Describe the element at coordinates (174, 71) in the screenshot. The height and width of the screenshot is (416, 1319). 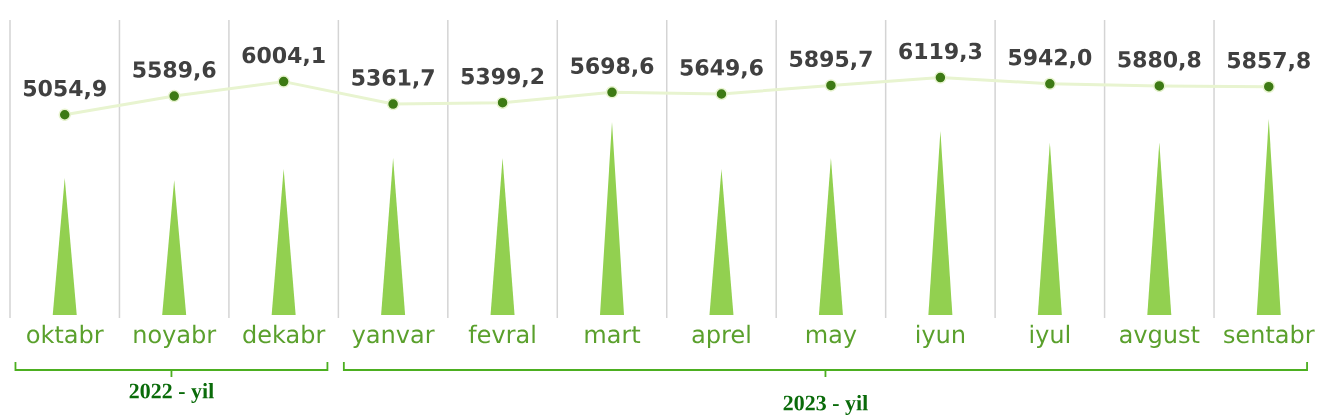
I see `data-label: 5589,6` at that location.